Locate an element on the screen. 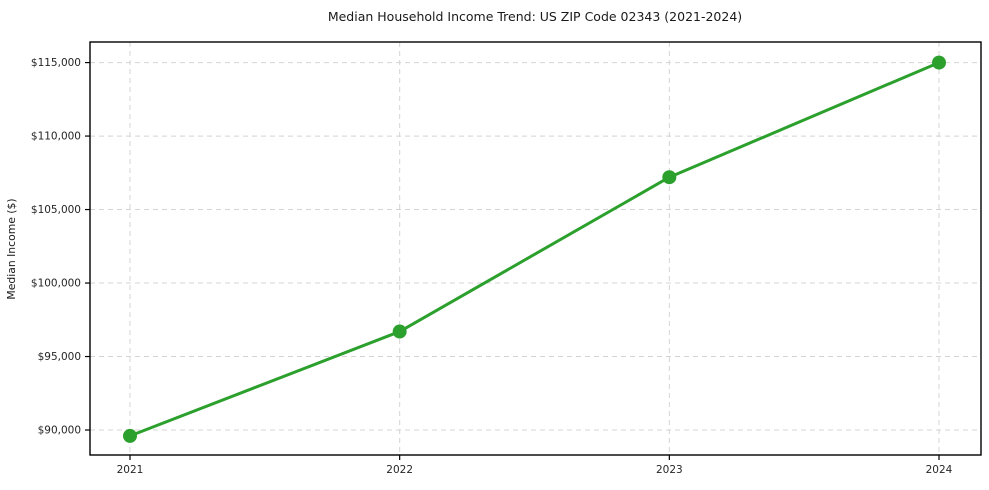  x-tick-label: 2021 is located at coordinates (130, 470).